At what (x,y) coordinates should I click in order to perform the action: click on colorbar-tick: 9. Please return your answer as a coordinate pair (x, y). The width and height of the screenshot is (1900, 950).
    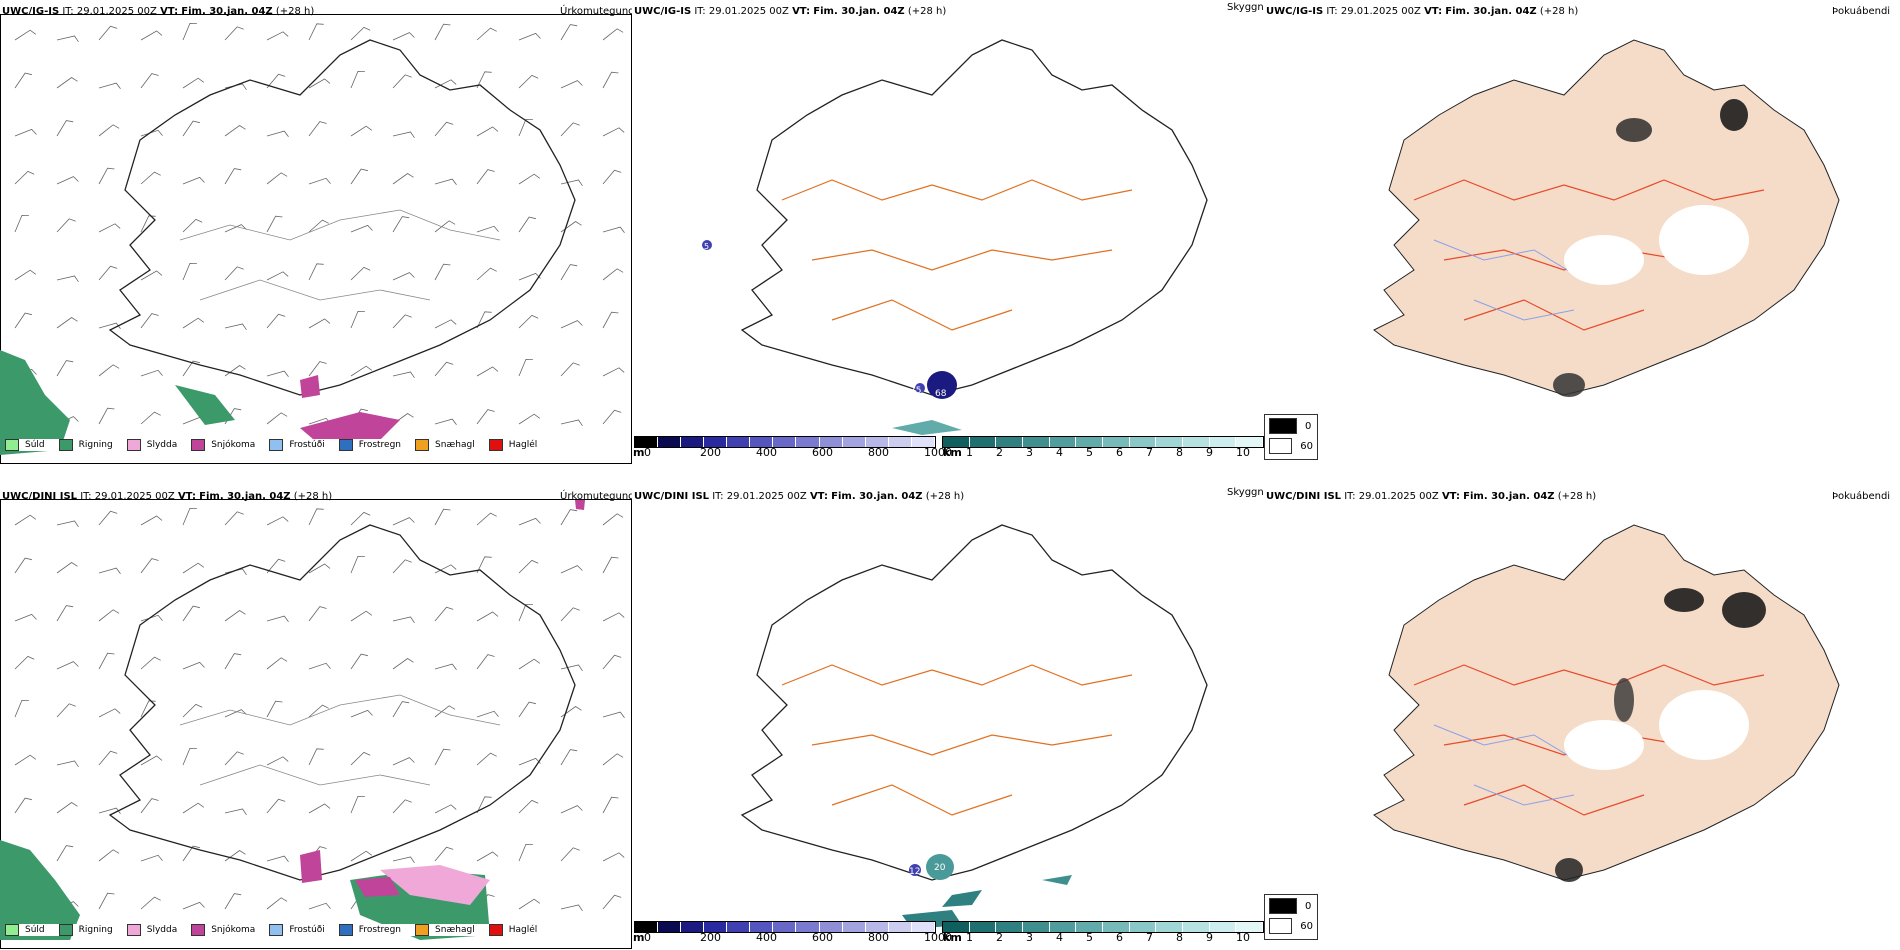
    Looking at the image, I should click on (1209, 452).